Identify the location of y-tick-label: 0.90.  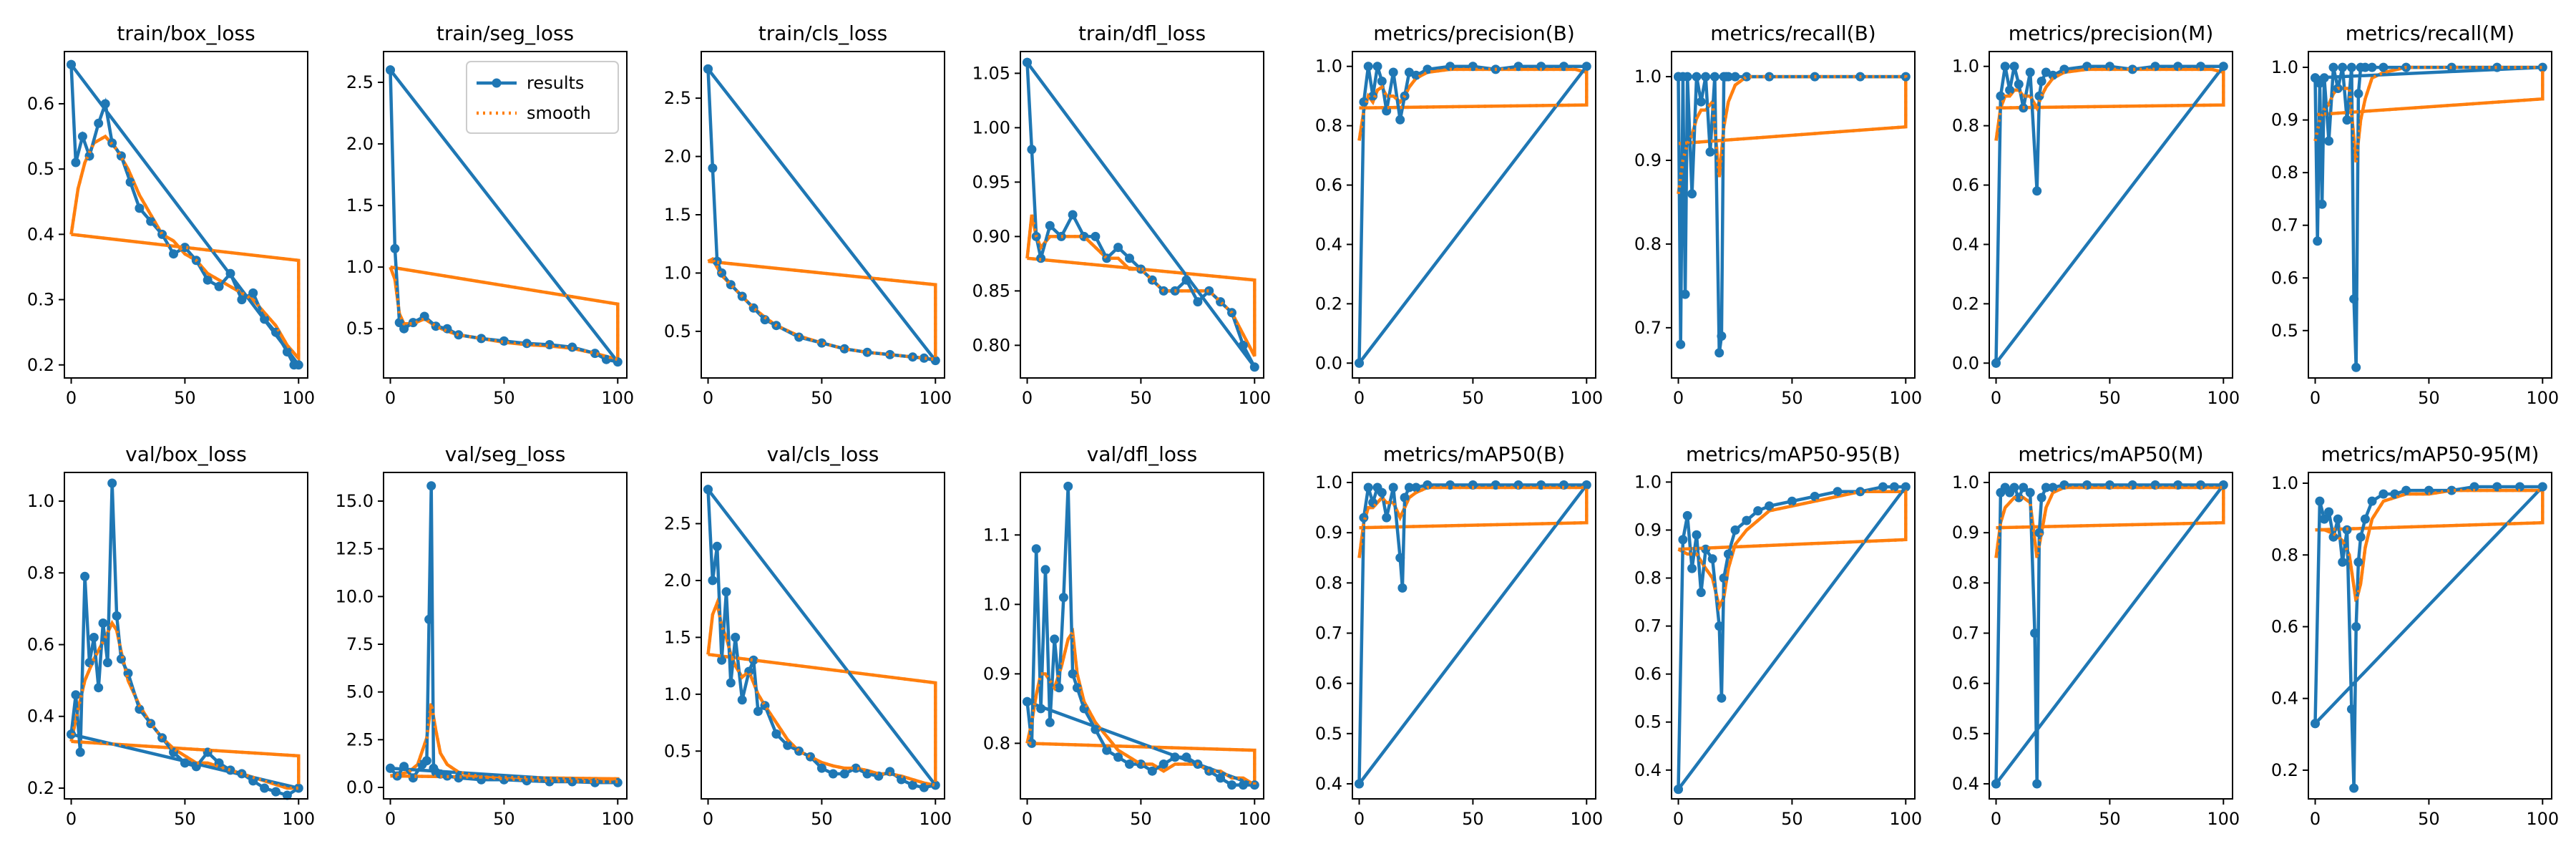
(991, 236).